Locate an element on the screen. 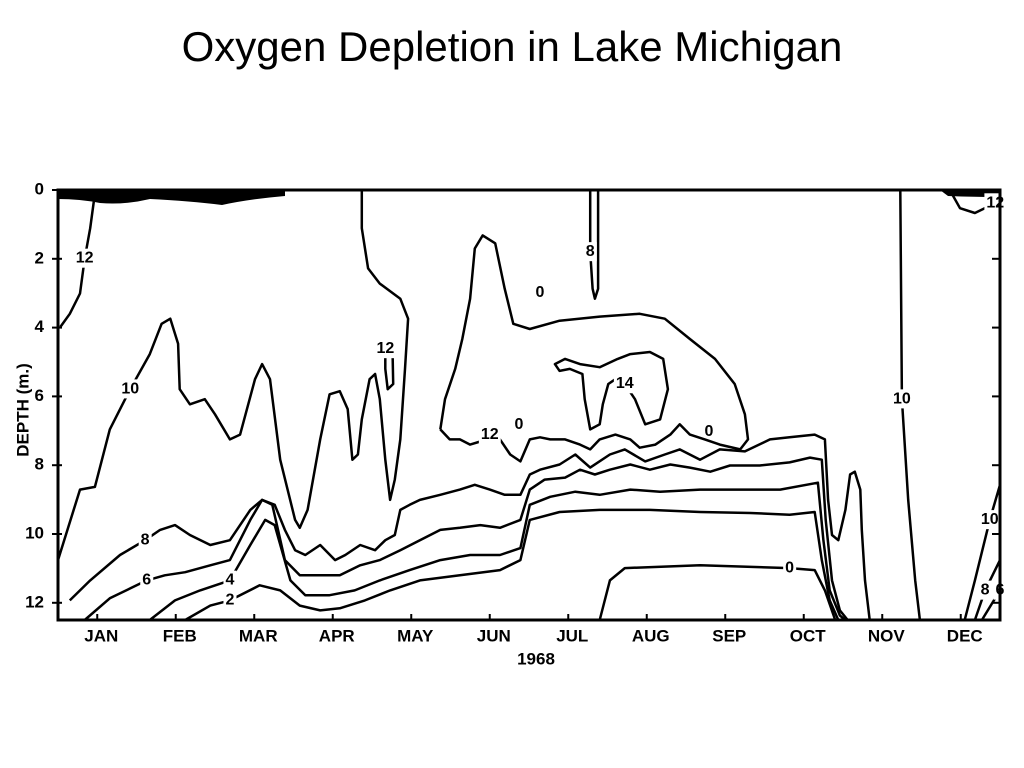 The height and width of the screenshot is (768, 1024). x-tick-label: JUN is located at coordinates (494, 635).